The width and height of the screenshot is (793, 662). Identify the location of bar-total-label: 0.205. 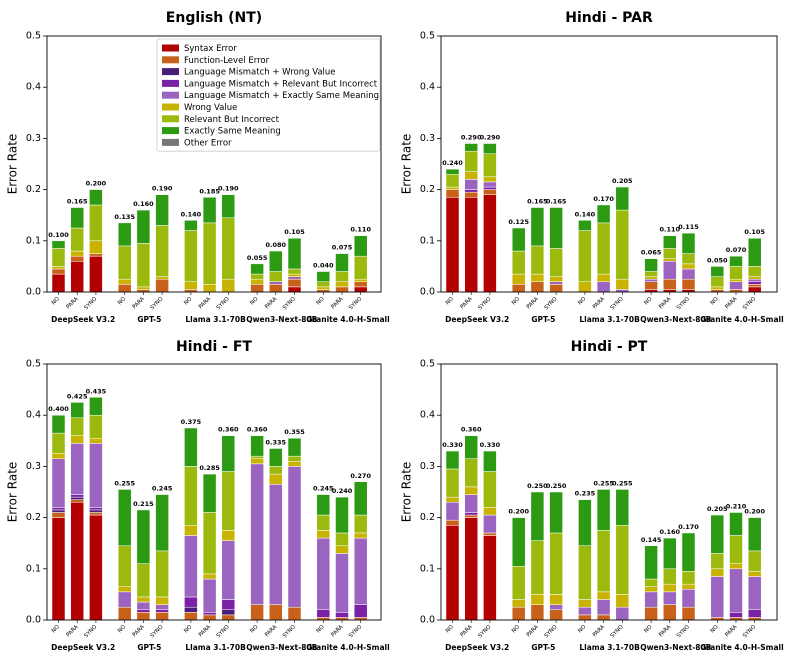
(717, 509).